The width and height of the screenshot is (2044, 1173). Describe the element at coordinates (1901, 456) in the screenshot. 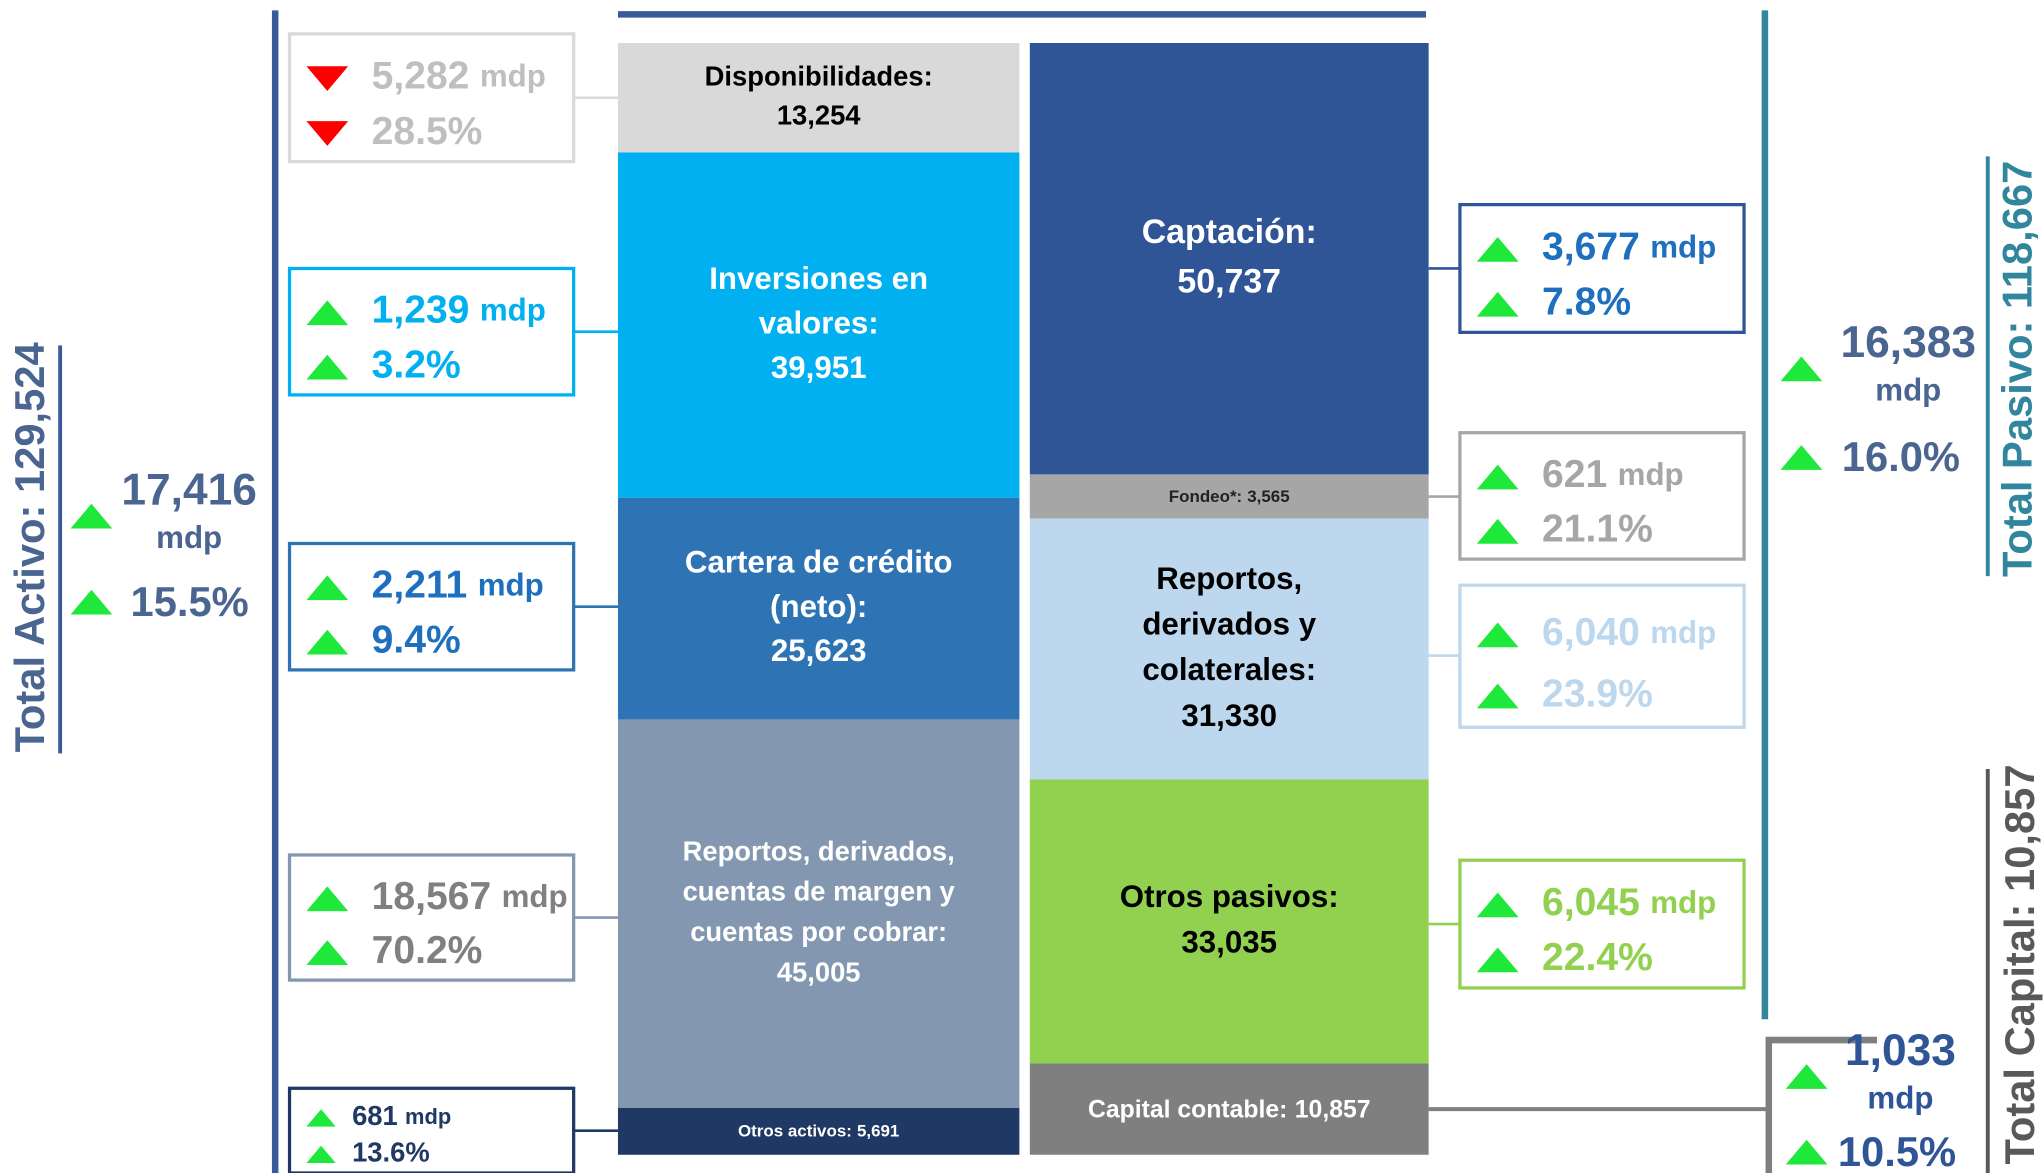

I see `total-change-pct: 16.0%` at that location.